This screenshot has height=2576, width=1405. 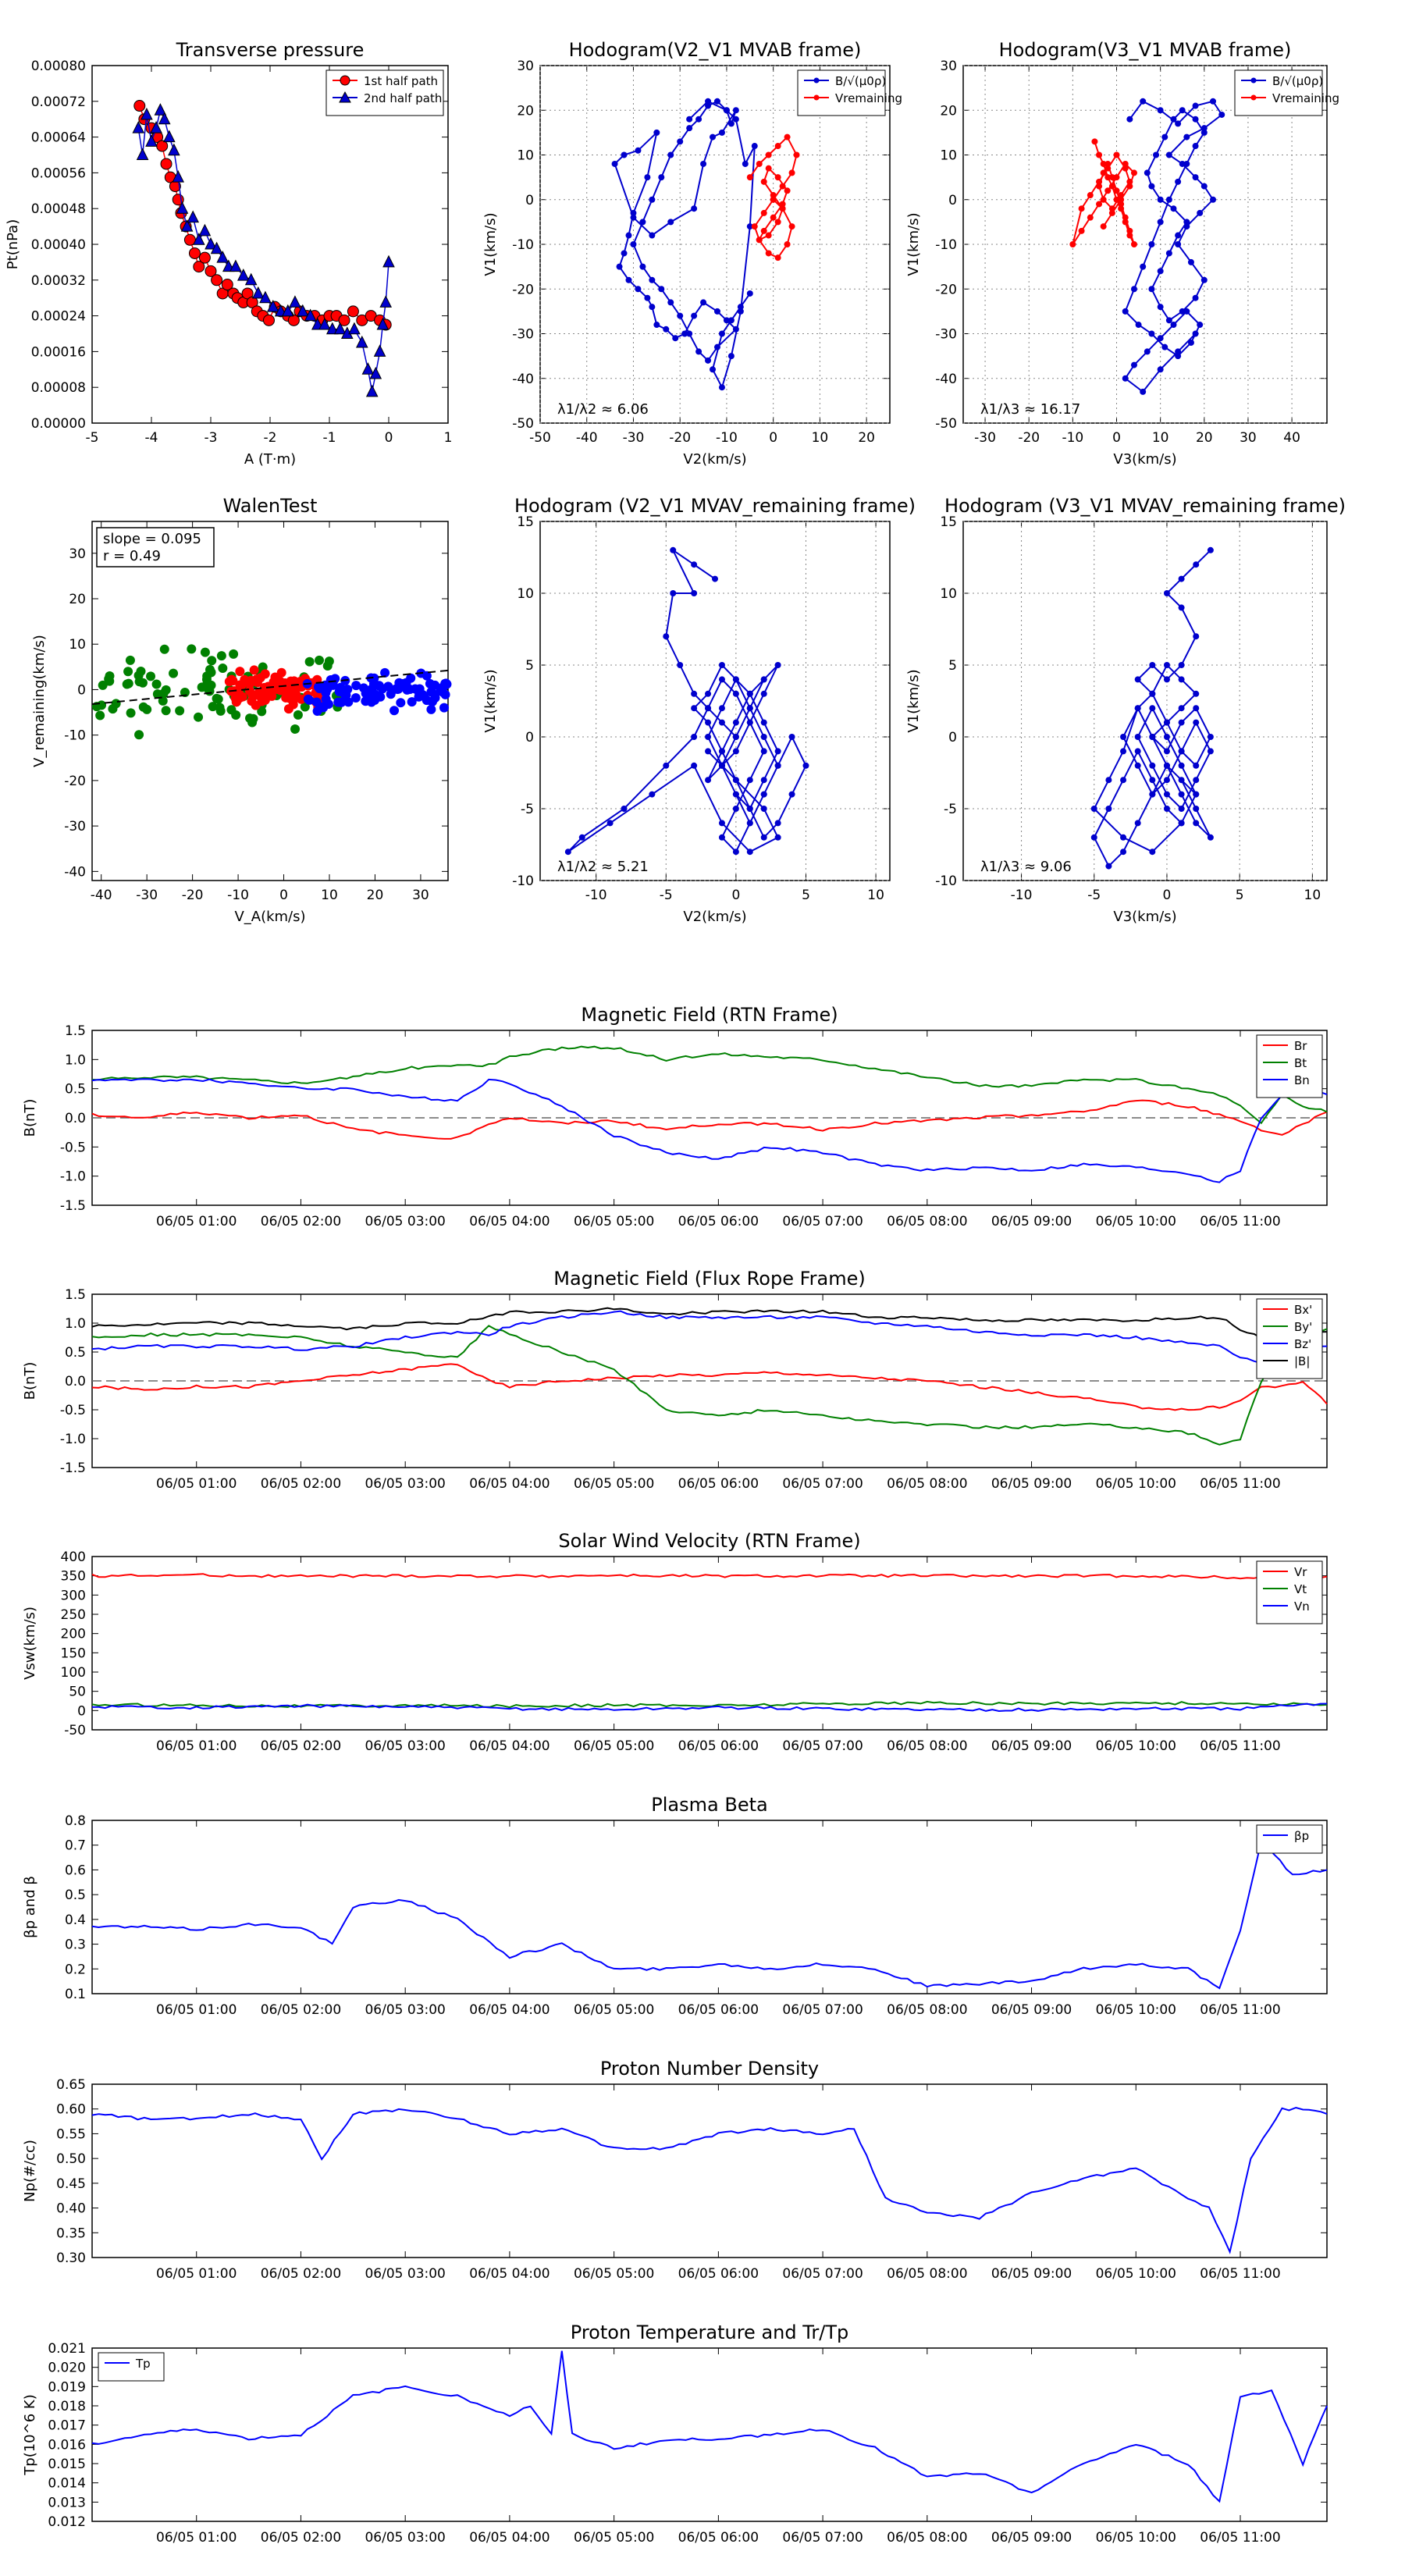 What do you see at coordinates (1302, 1344) in the screenshot?
I see `magnetic-field-flux-rope-legend-label: Bz'` at bounding box center [1302, 1344].